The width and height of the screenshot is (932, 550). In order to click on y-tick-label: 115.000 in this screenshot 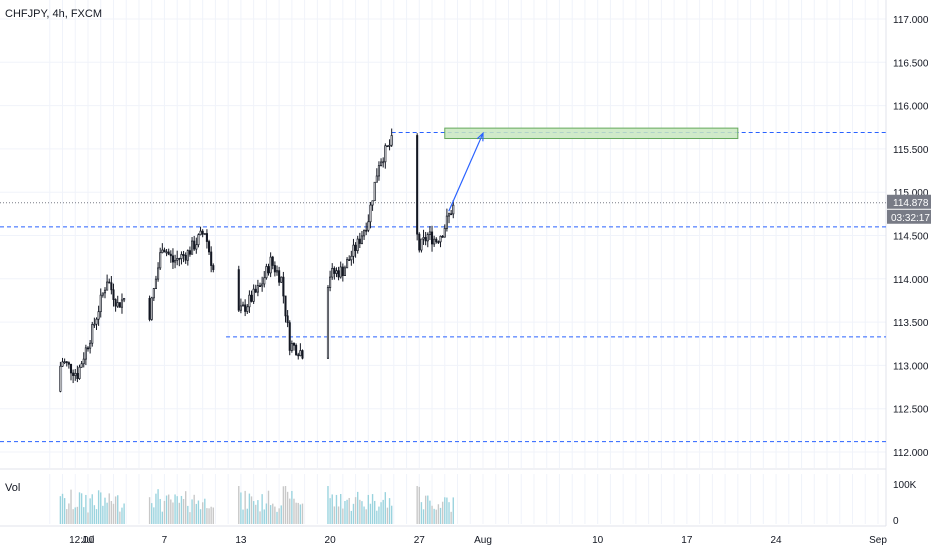, I will do `click(911, 193)`.